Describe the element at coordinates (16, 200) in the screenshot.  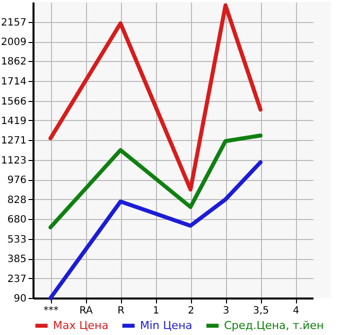
I see `y-tick-label: 828` at that location.